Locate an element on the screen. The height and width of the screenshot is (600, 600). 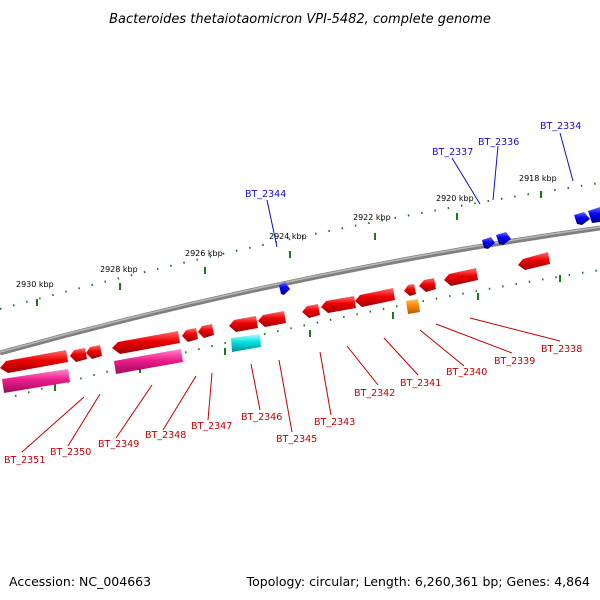
label-bt-2340: BT_2340 is located at coordinates (466, 372).